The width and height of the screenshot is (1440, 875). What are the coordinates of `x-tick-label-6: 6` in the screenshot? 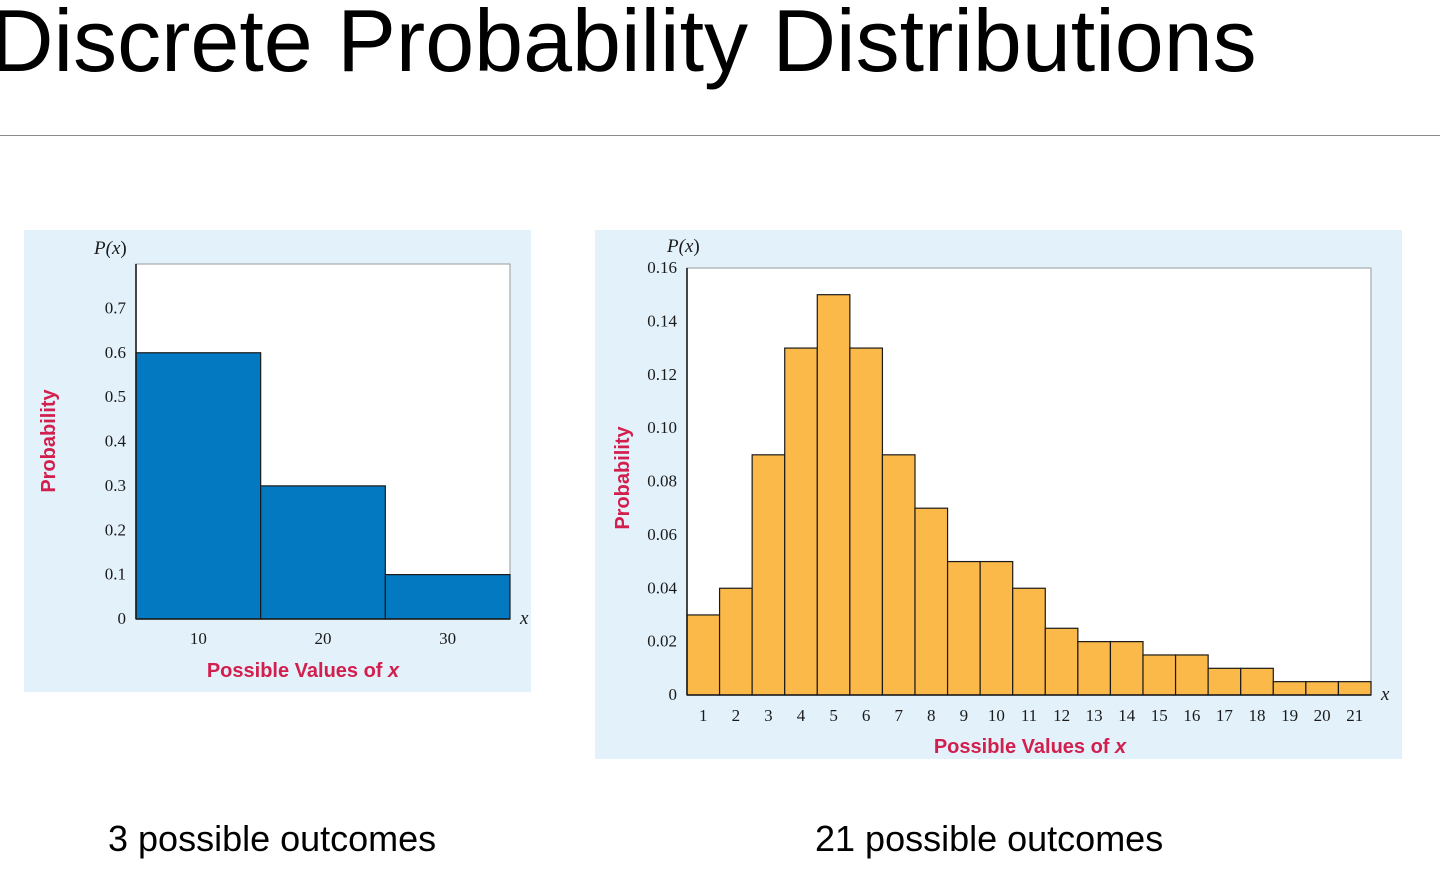 It's located at (866, 715).